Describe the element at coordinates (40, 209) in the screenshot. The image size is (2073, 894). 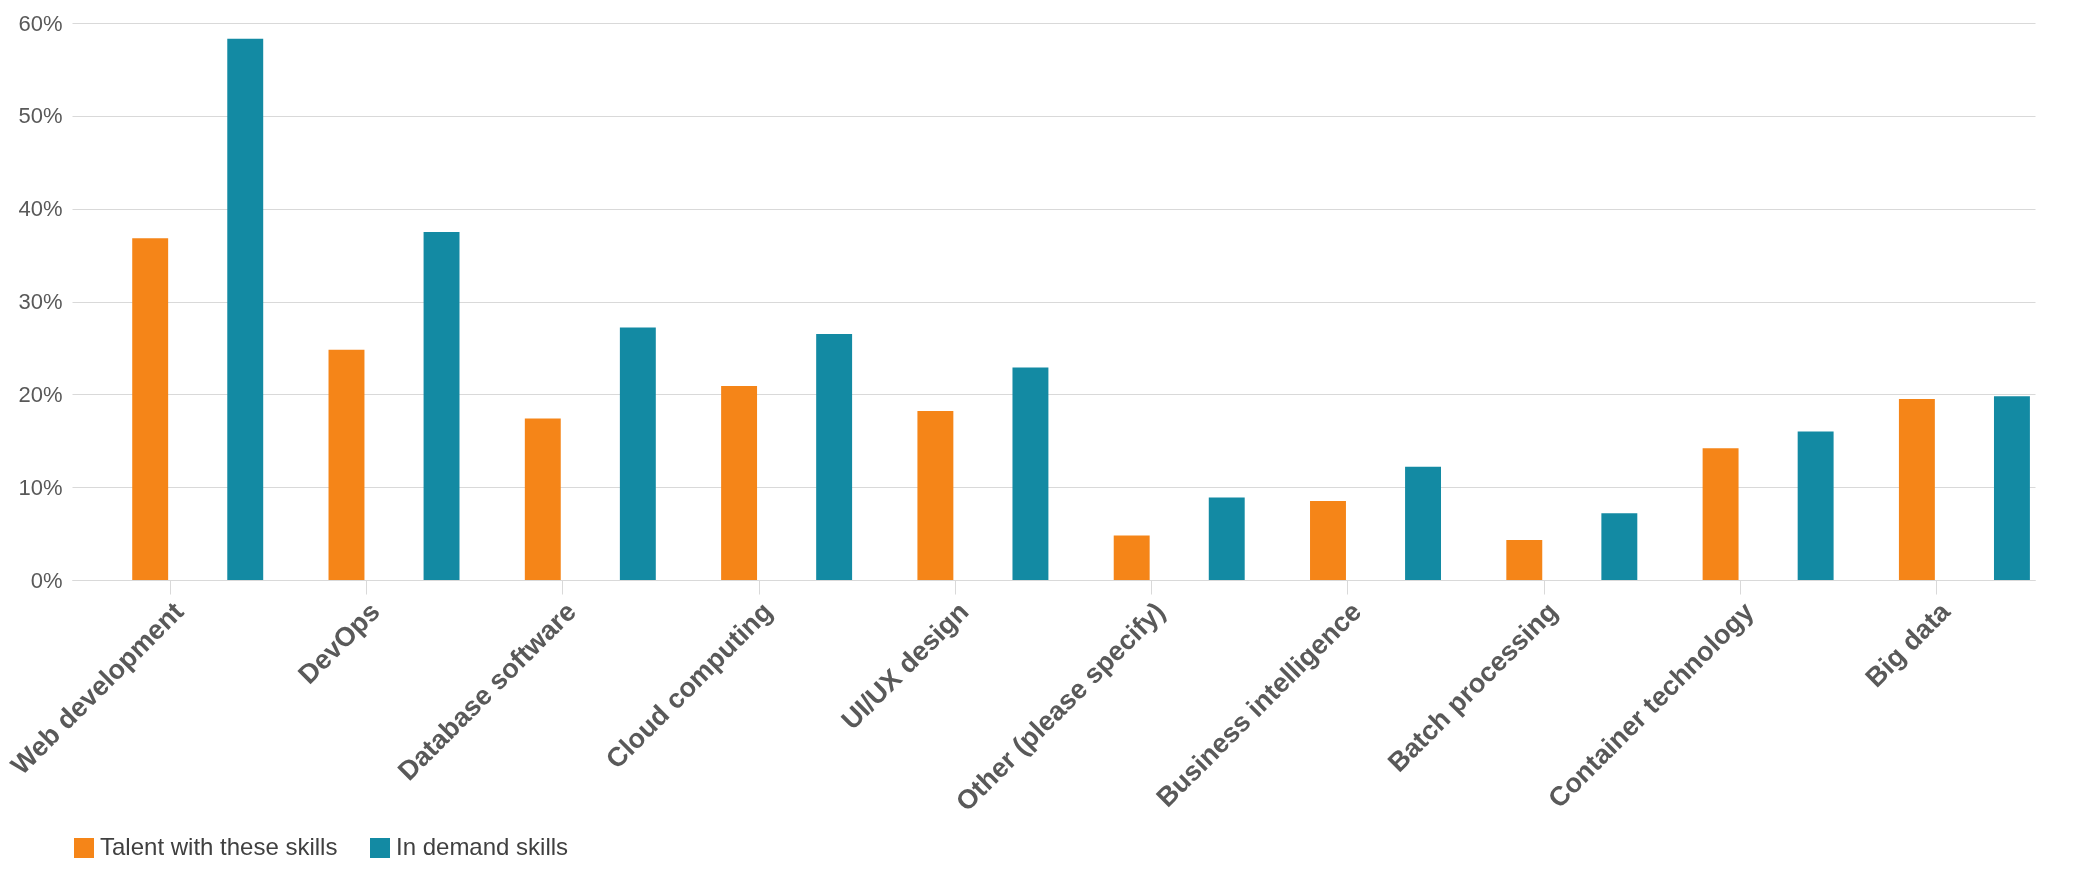
I see `y-tick-label: 40%` at that location.